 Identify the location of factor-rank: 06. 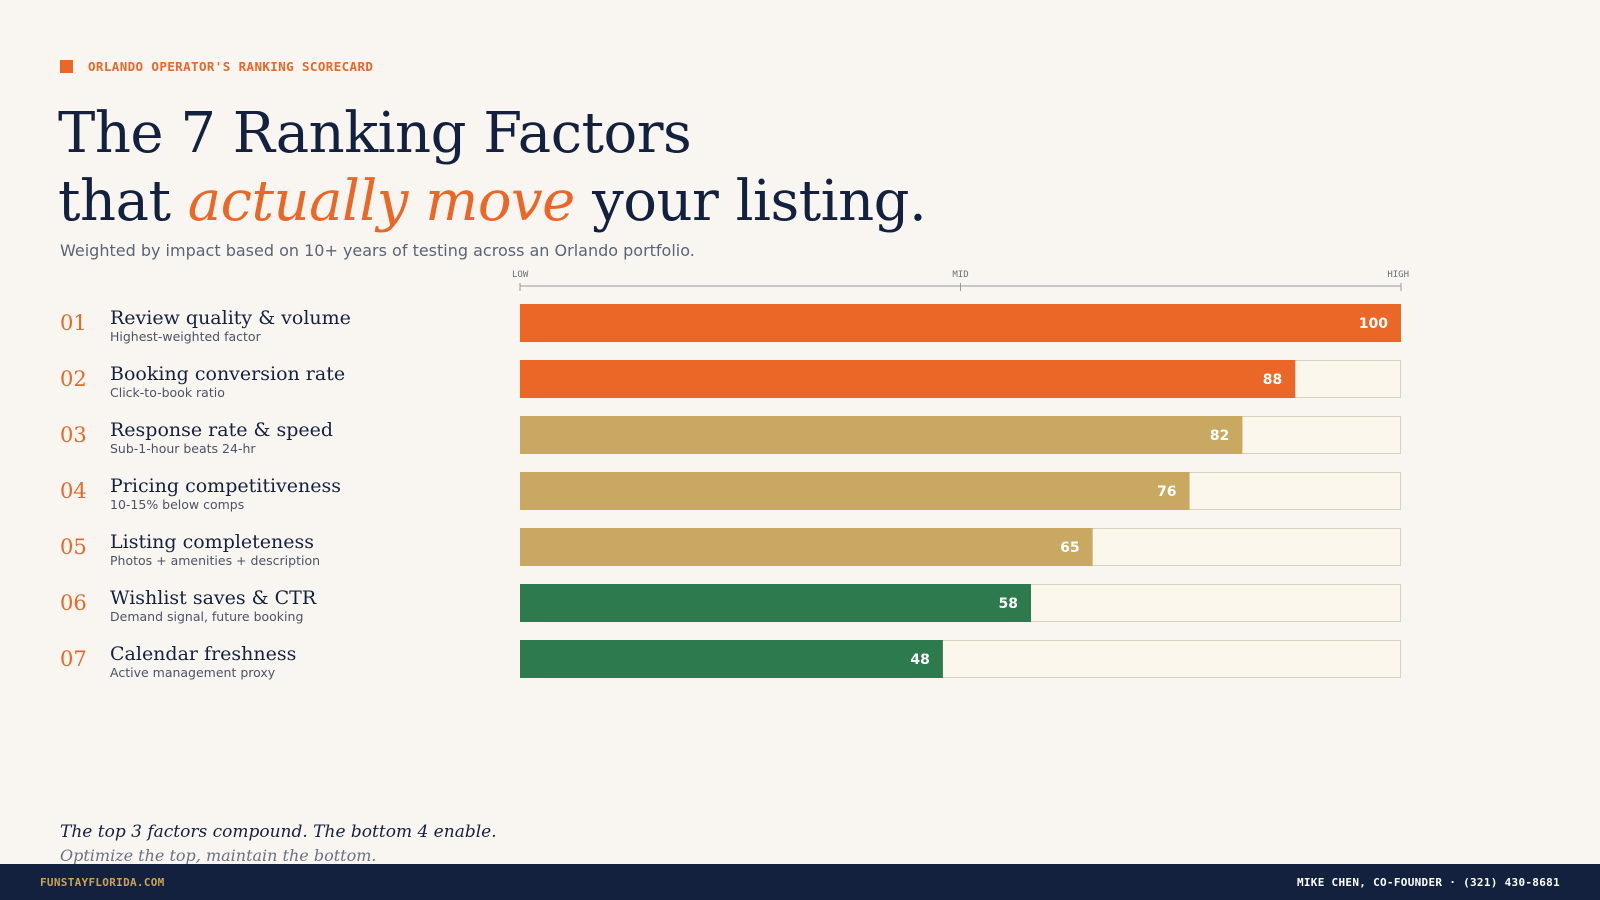
(73, 603).